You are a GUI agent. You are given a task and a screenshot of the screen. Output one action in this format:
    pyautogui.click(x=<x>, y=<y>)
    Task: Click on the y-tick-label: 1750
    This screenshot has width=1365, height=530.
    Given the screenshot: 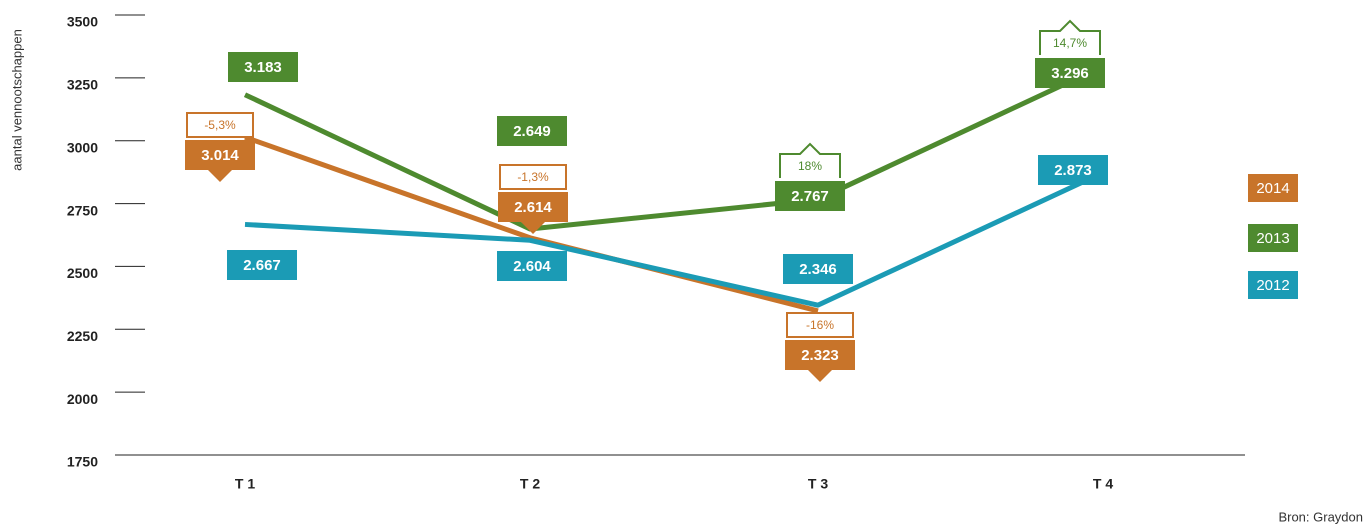 What is the action you would take?
    pyautogui.click(x=82, y=462)
    